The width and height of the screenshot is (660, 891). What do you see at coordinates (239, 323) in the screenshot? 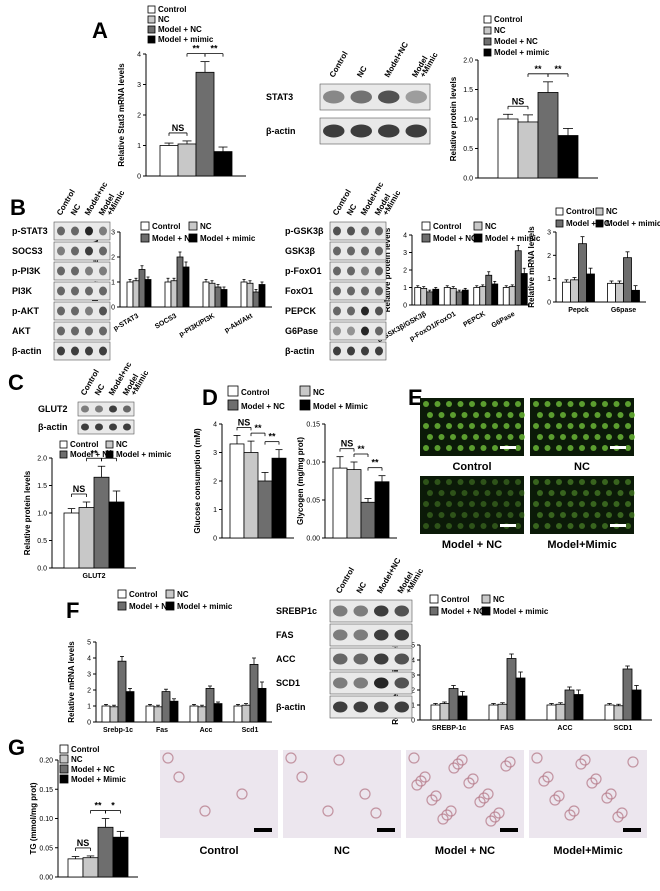
I see `x-tick-label: p-Akt/Akt` at bounding box center [239, 323].